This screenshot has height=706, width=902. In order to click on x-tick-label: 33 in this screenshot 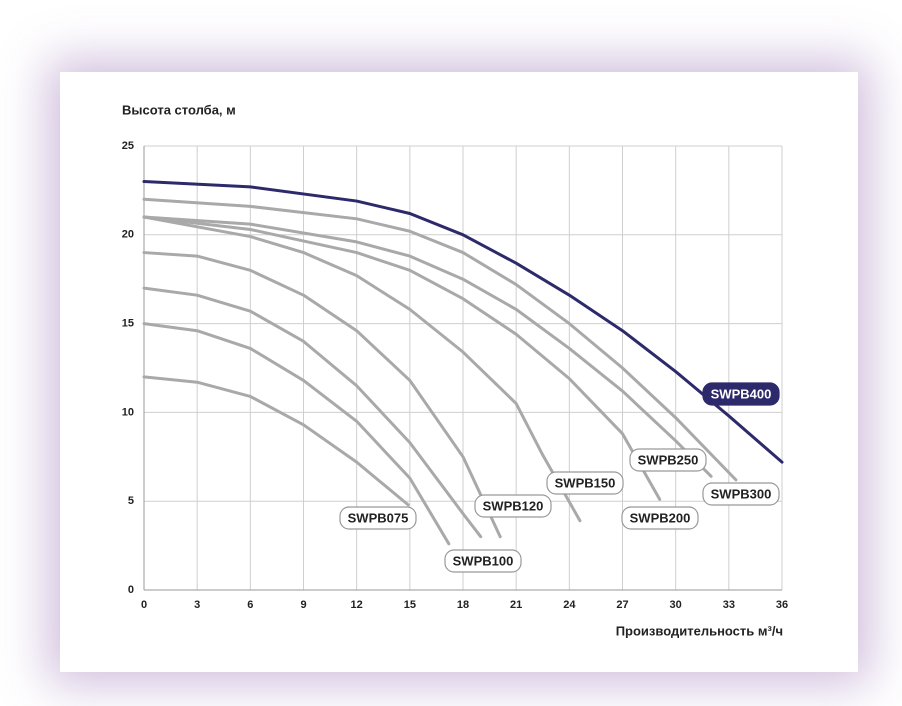, I will do `click(729, 605)`.